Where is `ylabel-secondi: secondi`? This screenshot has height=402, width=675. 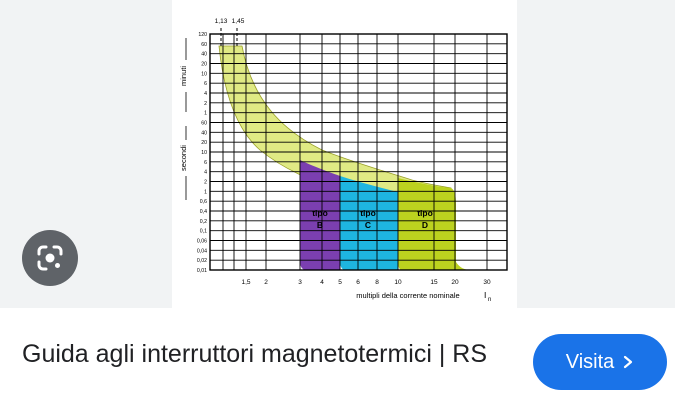 ylabel-secondi: secondi is located at coordinates (183, 158).